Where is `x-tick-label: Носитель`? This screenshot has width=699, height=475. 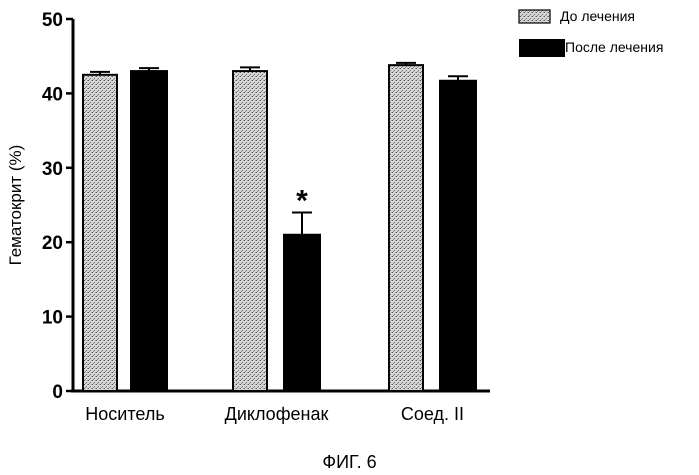
x-tick-label: Носитель is located at coordinates (124, 414).